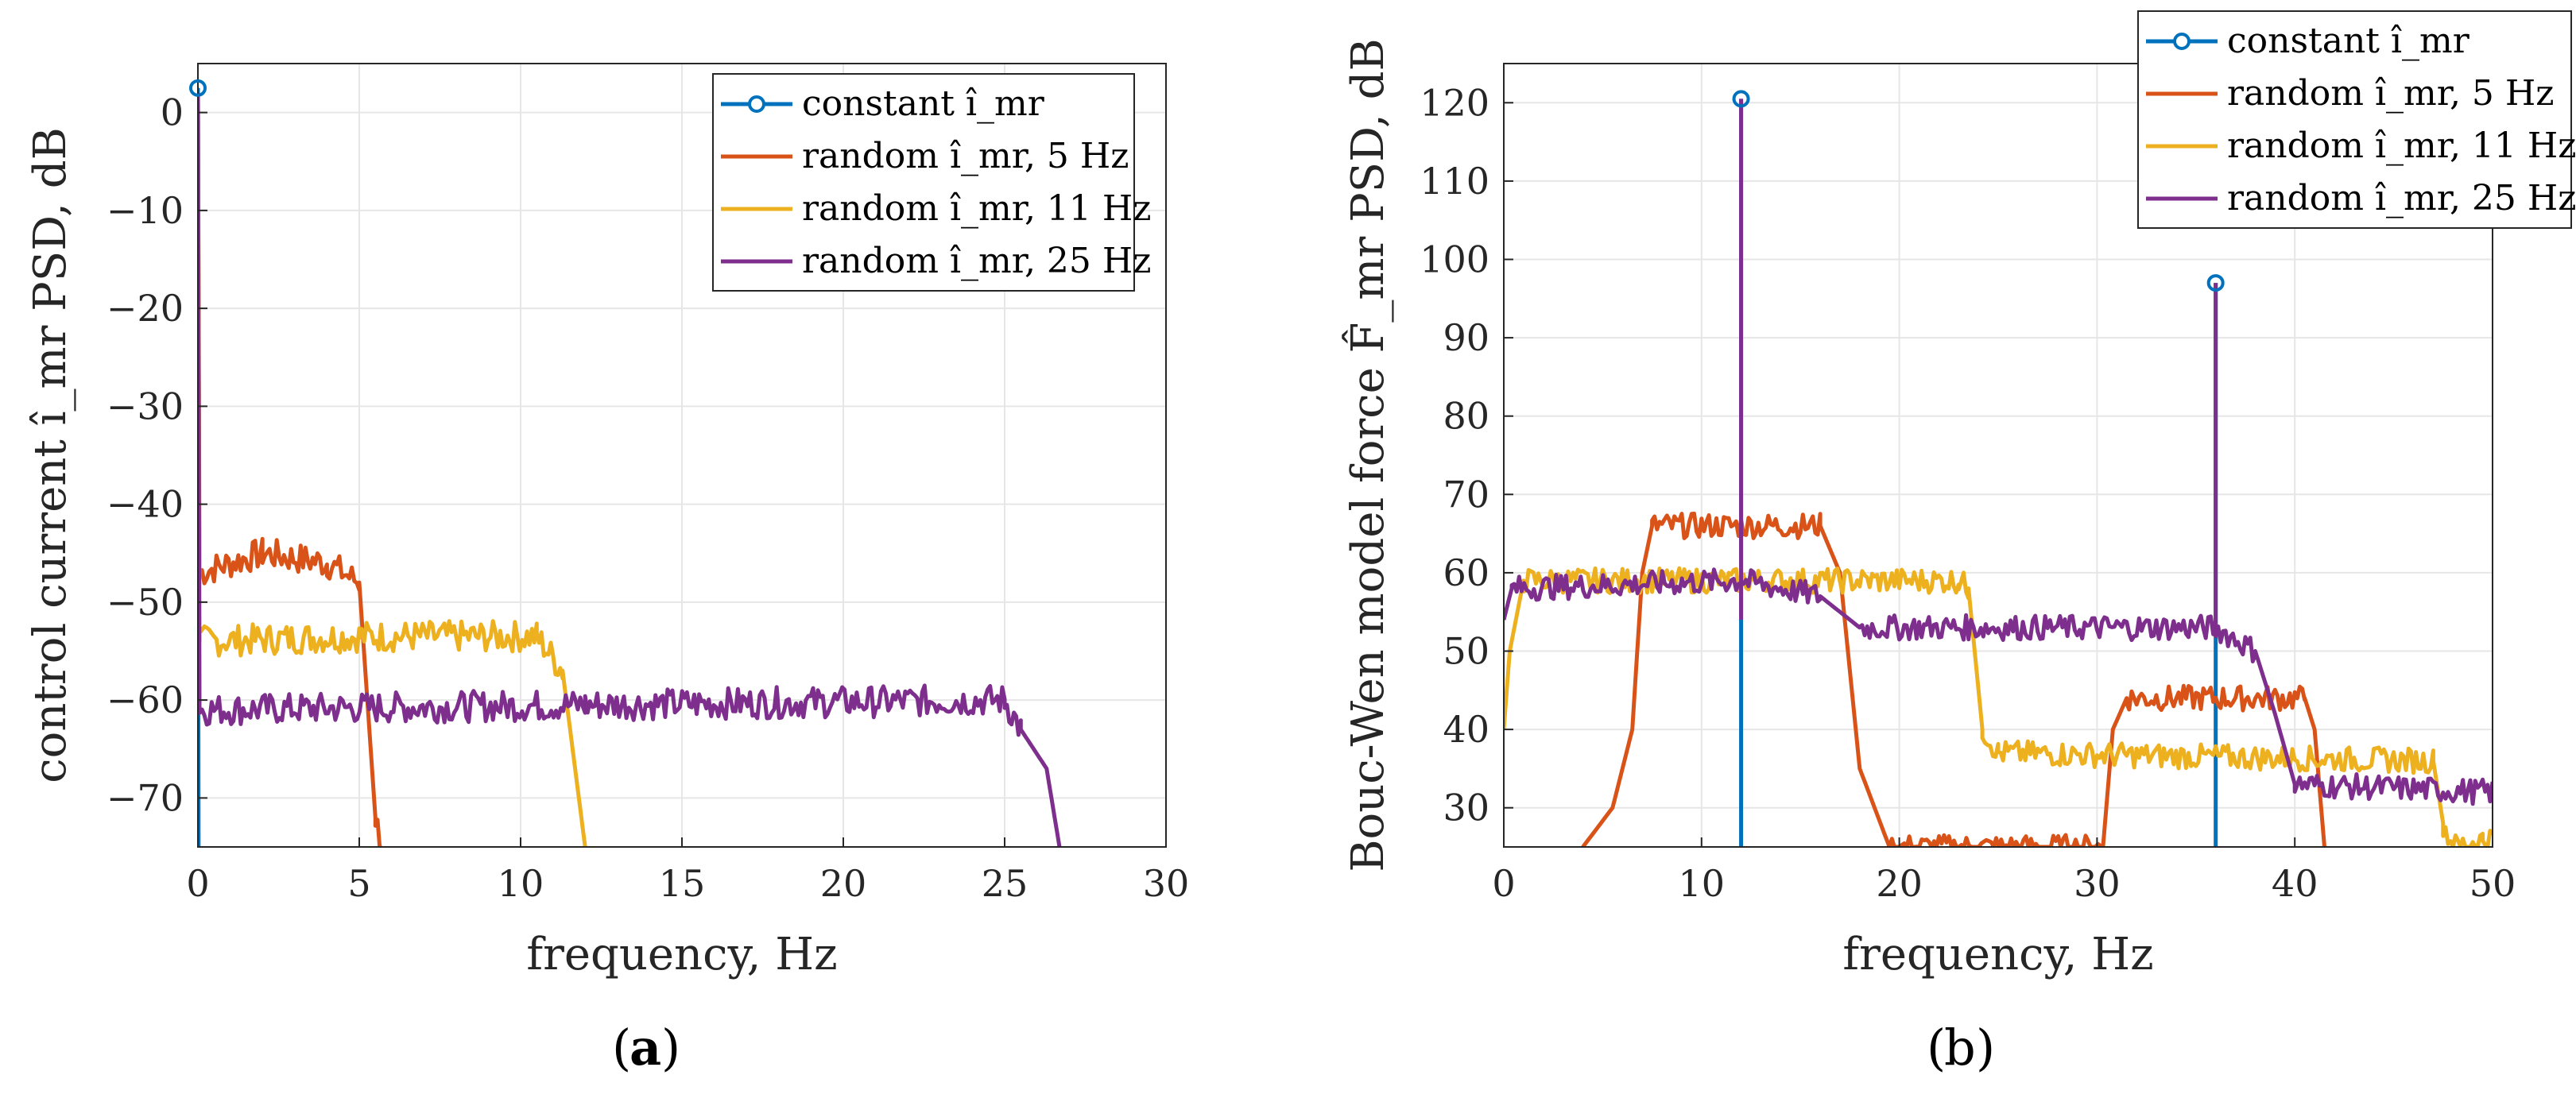 The height and width of the screenshot is (1098, 2576). I want to click on y-tick-label: −20, so click(145, 308).